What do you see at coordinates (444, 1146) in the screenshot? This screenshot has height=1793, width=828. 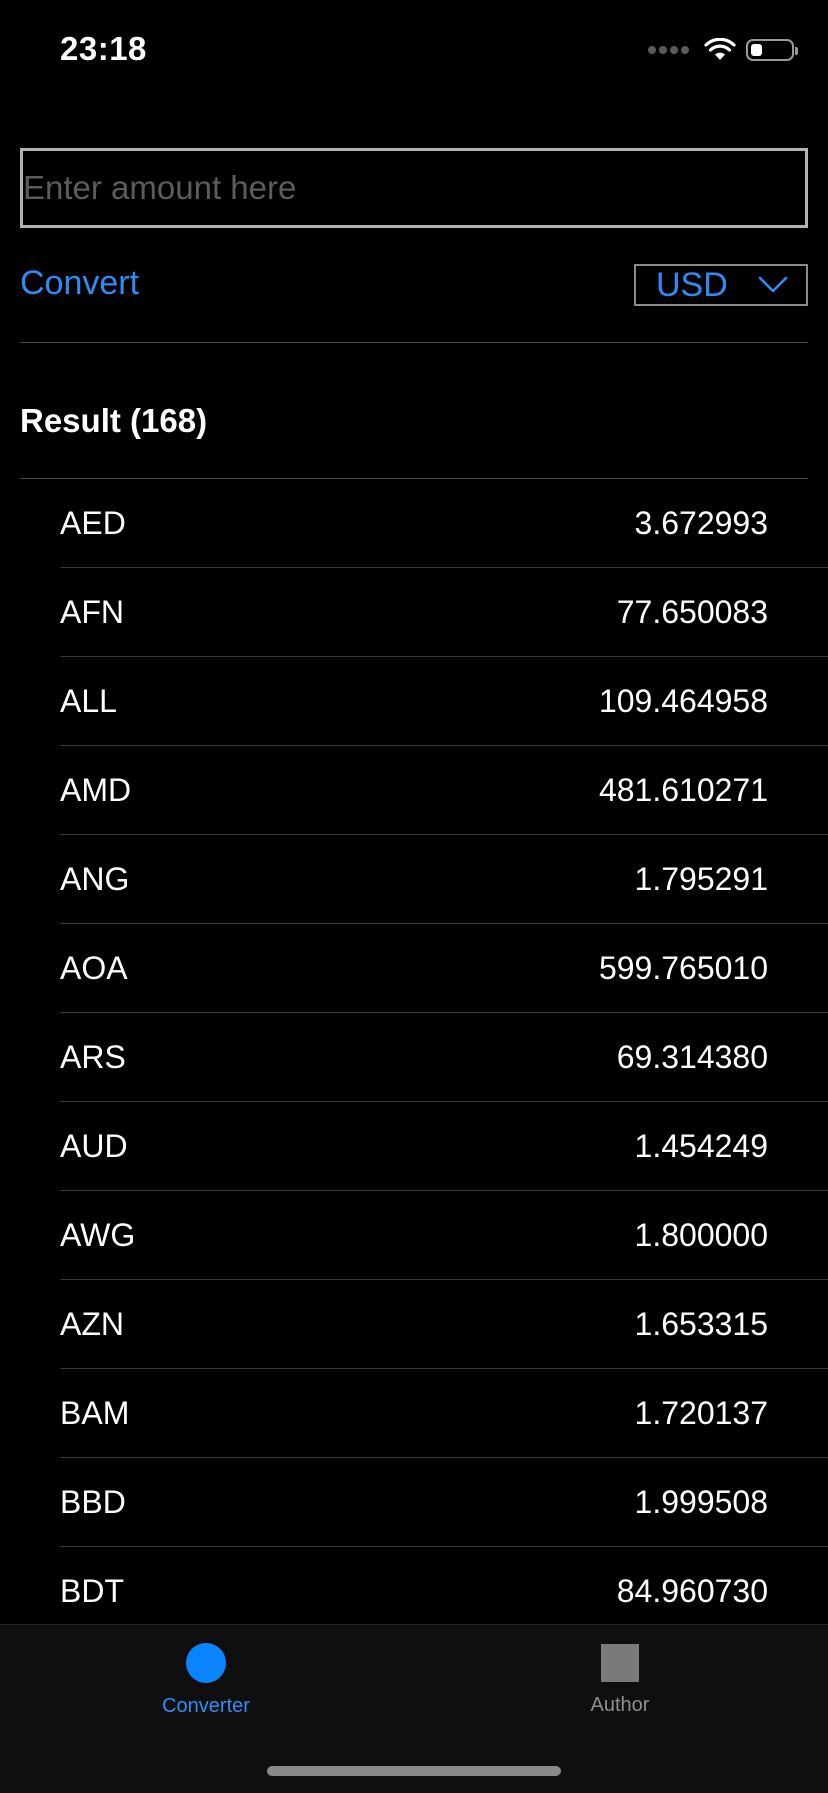 I see `rate-row: AUD 1.454249` at bounding box center [444, 1146].